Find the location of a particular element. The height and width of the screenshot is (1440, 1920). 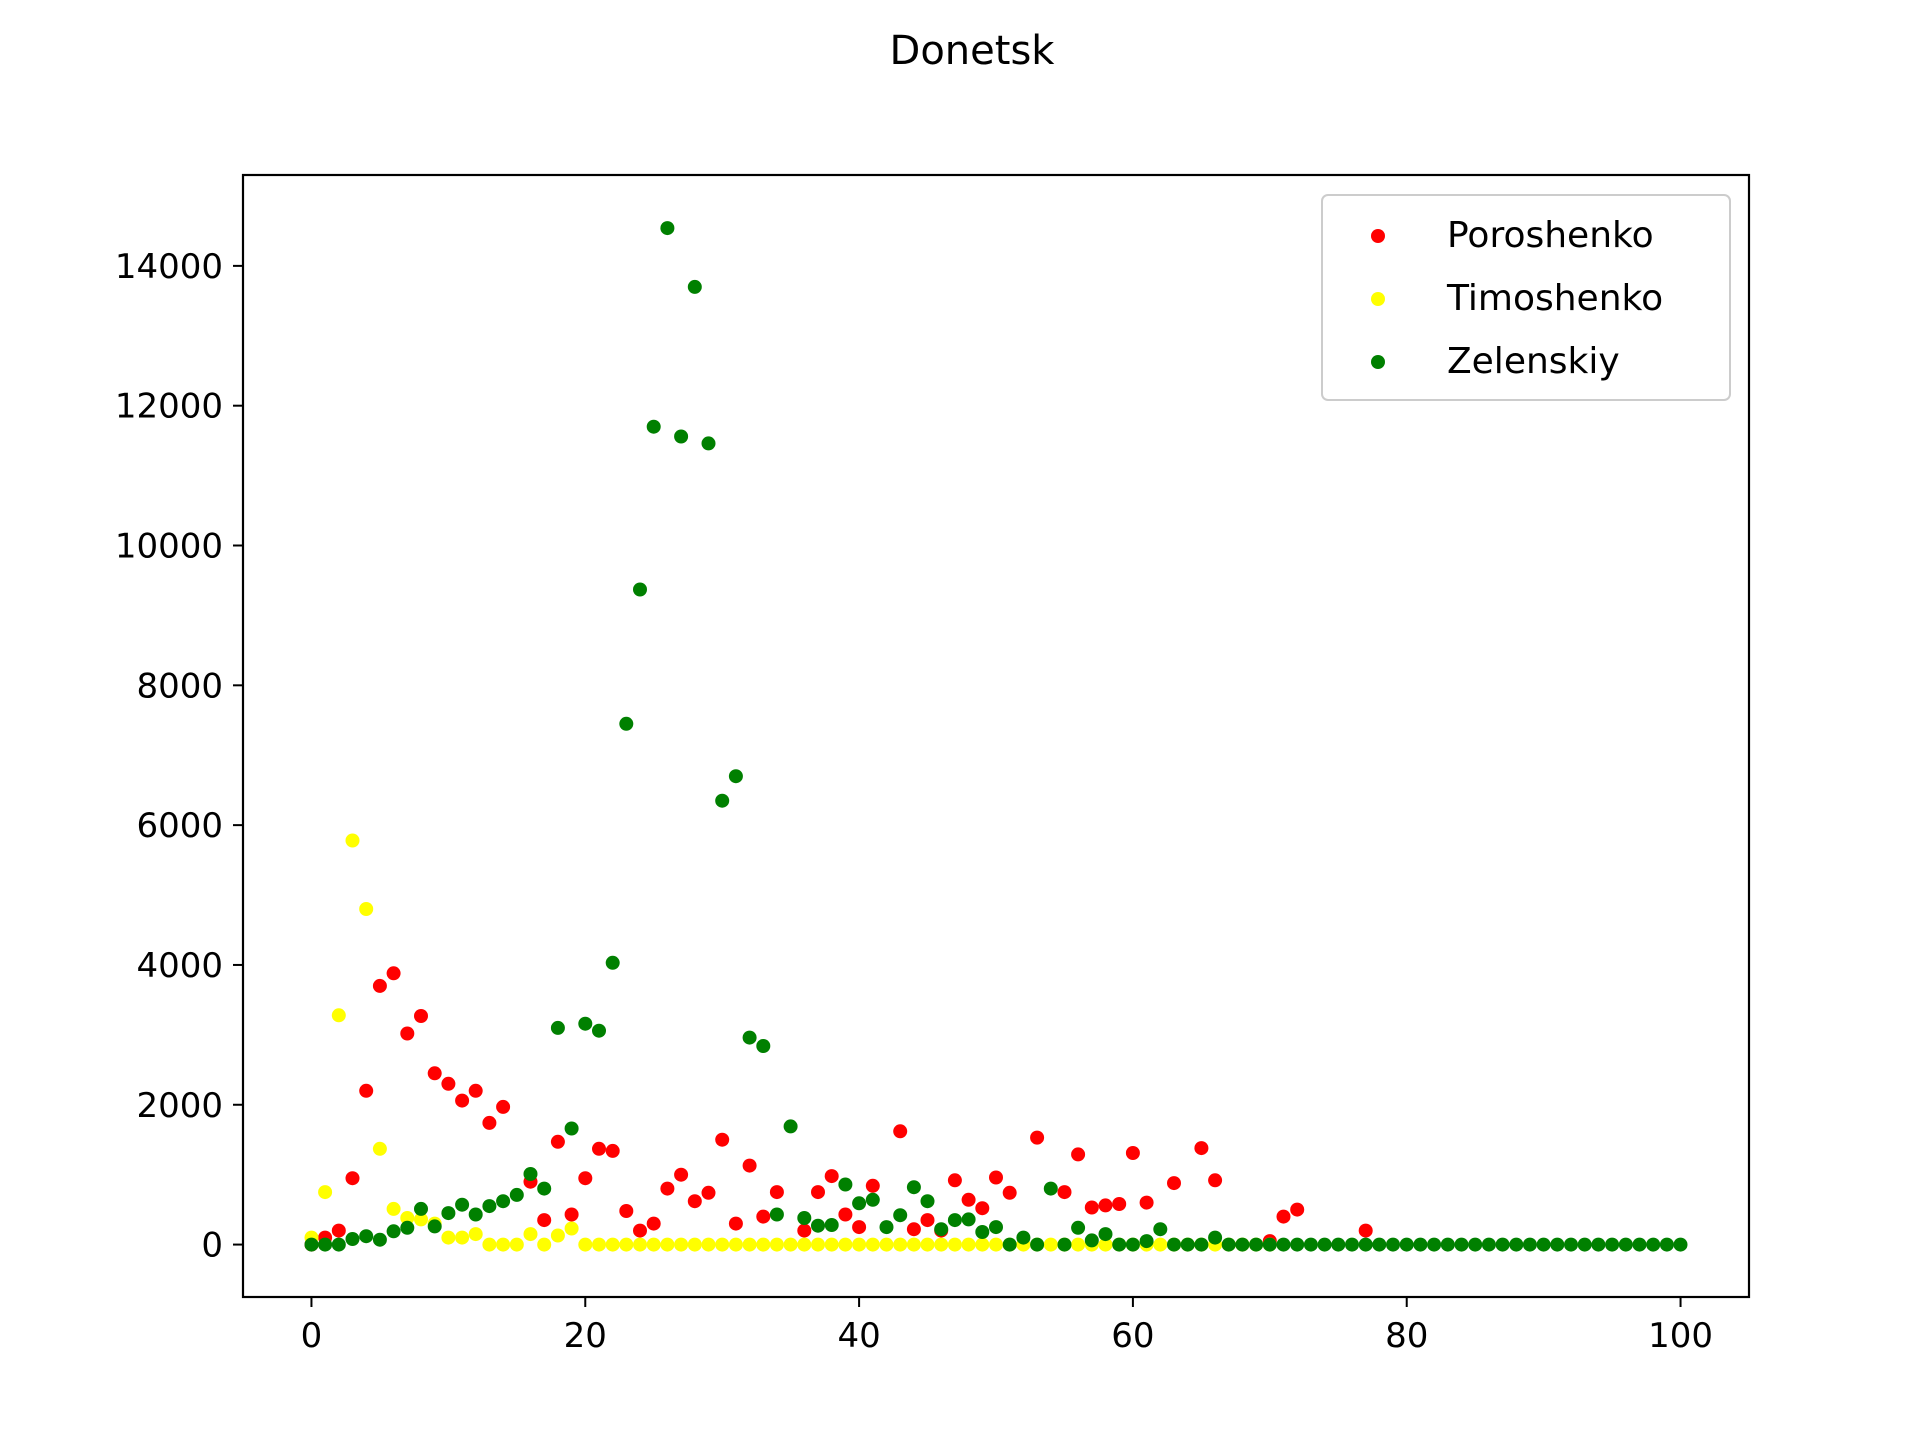

y-tick-label-6: 12000 is located at coordinates (169, 407).